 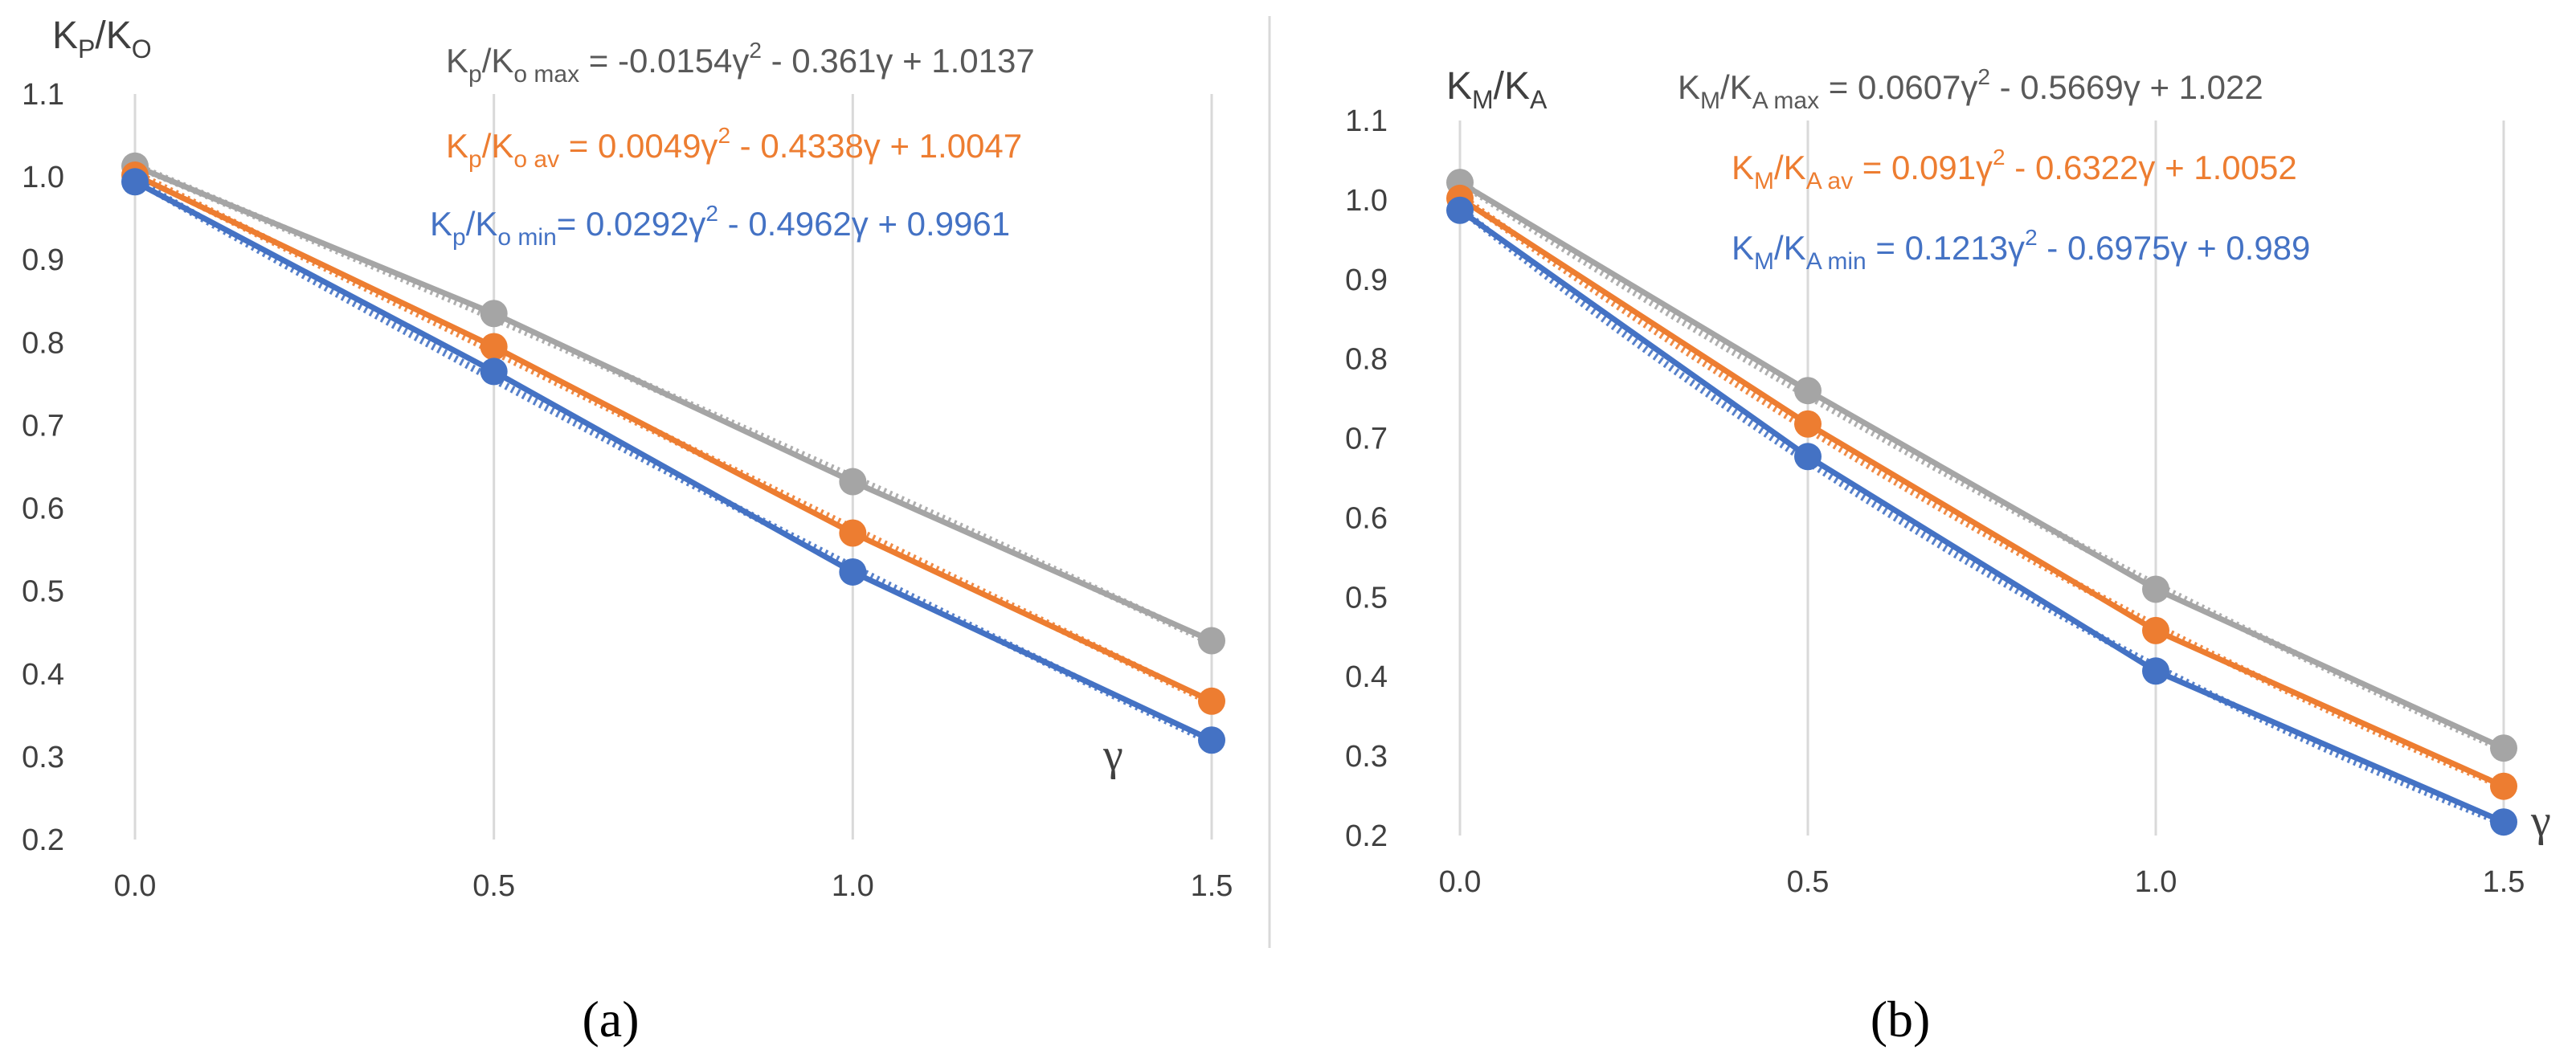 What do you see at coordinates (734, 148) in the screenshot?
I see `equation-av: Kp/Ko av = 0.0049γ2 - 0.4338γ + 1.0047` at bounding box center [734, 148].